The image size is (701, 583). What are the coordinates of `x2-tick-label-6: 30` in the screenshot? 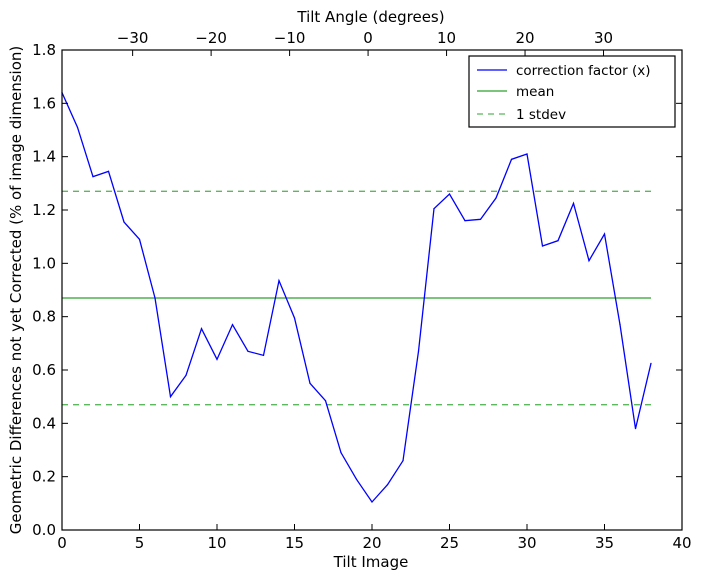 It's located at (603, 38).